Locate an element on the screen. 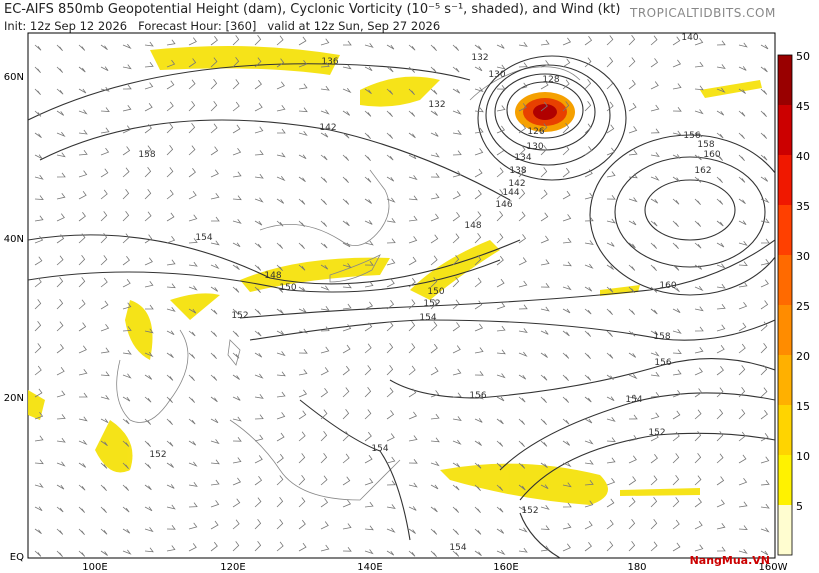 The image size is (819, 573). contour-label: 134 is located at coordinates (522, 158).